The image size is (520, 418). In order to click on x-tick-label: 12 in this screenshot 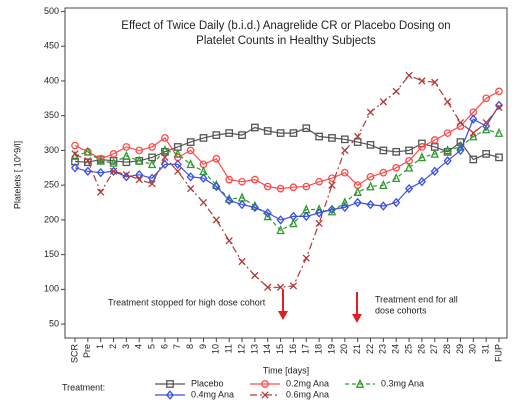, I will do `click(241, 349)`.